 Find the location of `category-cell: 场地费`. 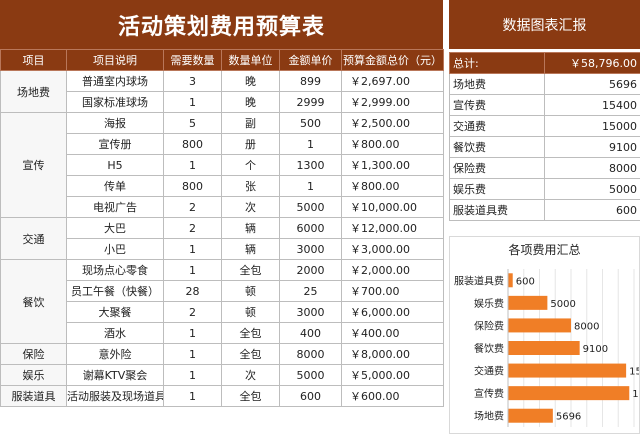

category-cell: 场地费 is located at coordinates (33, 91).